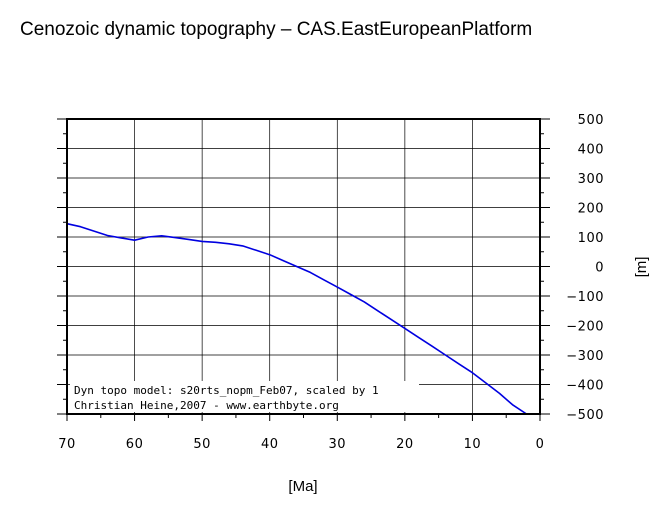 This screenshot has width=669, height=515. Describe the element at coordinates (585, 268) in the screenshot. I see `y-tick-labels: 500 400 300 200 100 0 −100 −200 −300 −400 −500` at that location.